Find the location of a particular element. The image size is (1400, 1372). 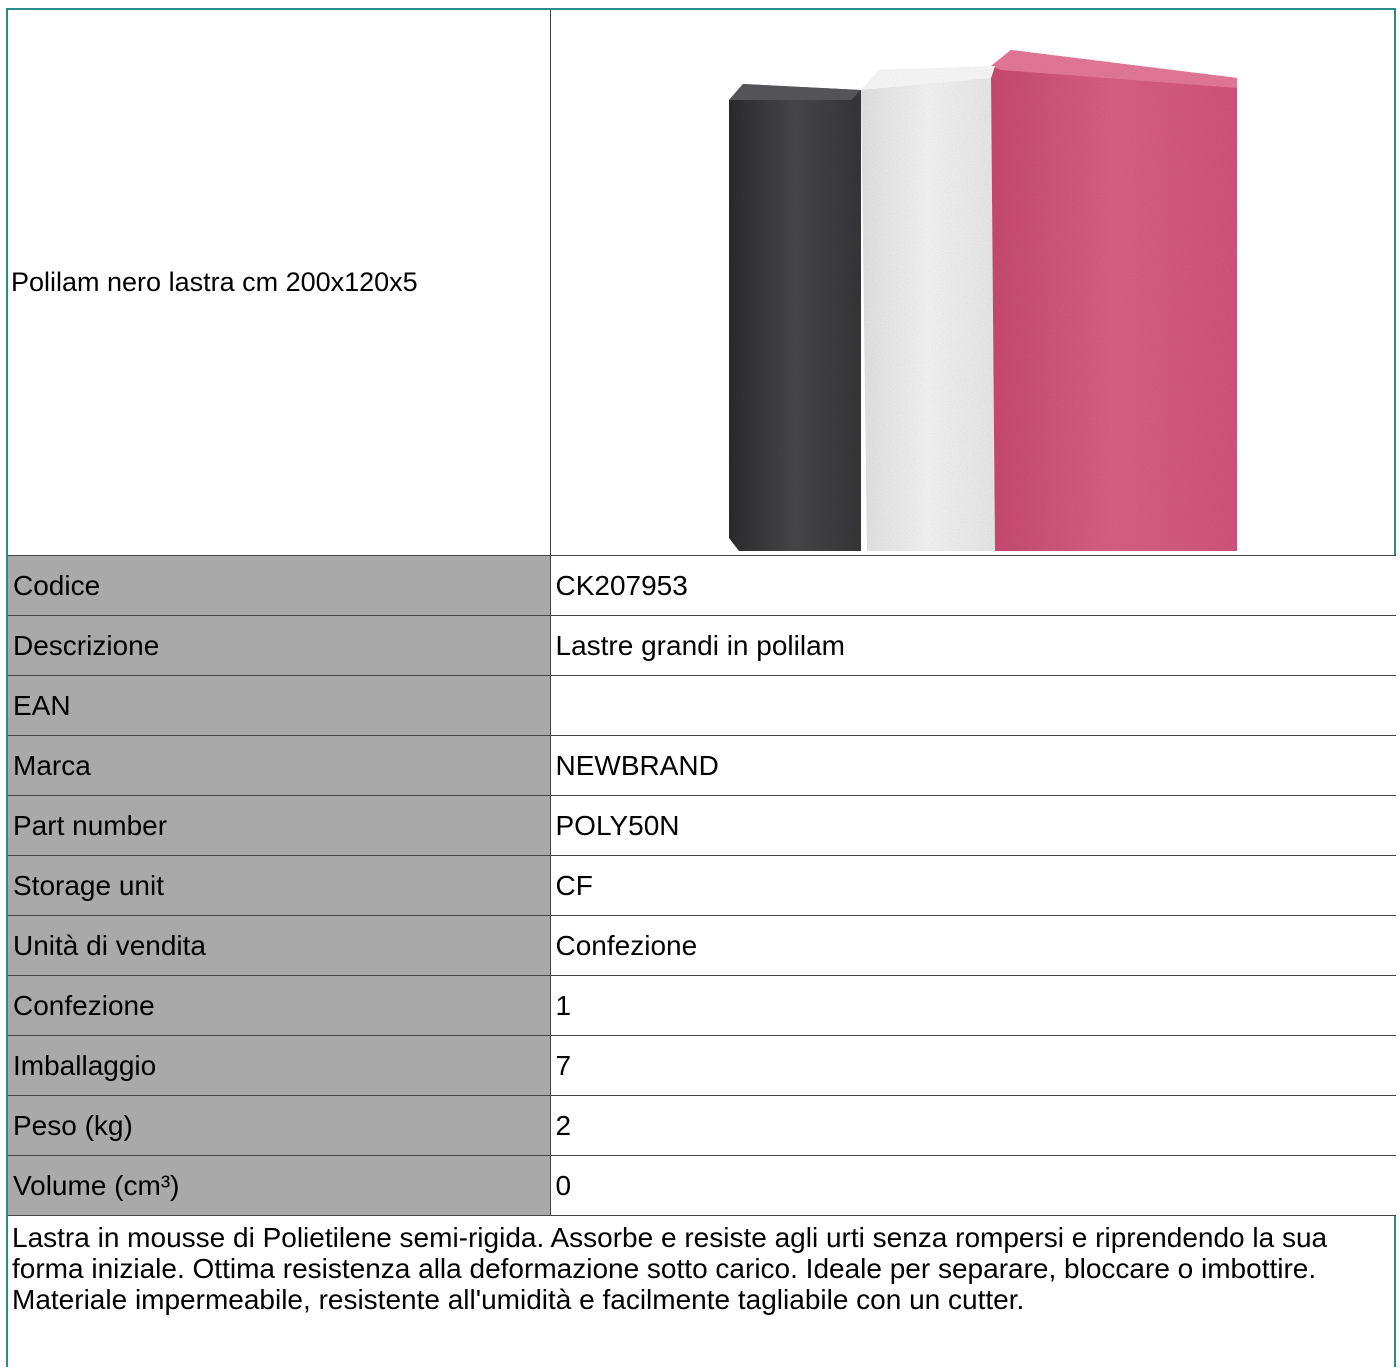

spec-label: Descrizione is located at coordinates (279, 646).